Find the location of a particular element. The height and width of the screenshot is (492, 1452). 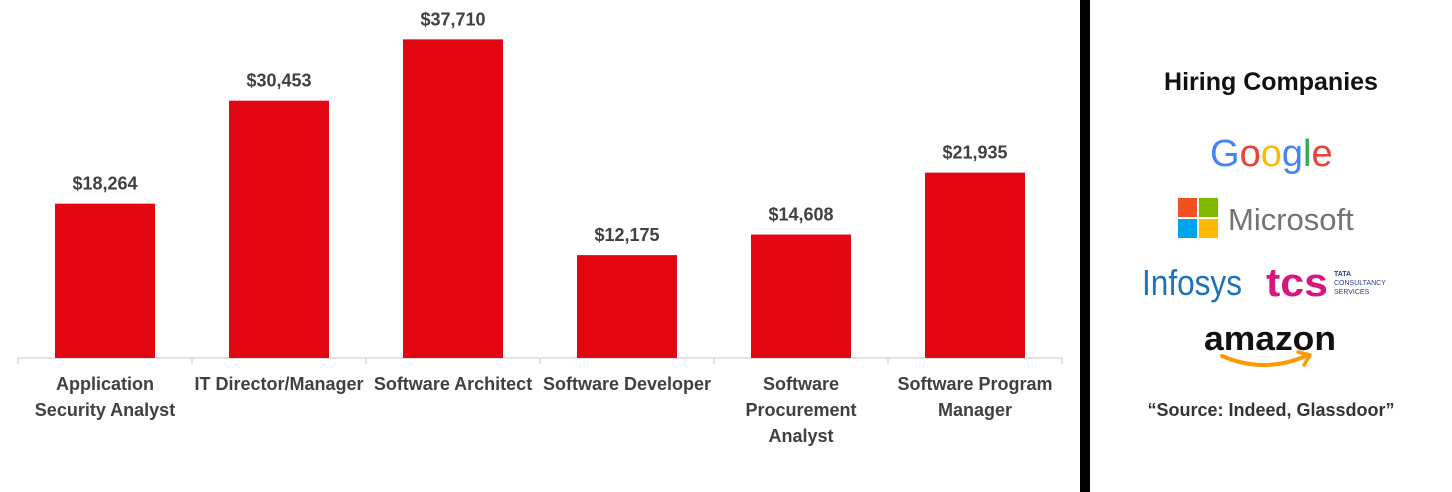

svg-text: TATA is located at coordinates (1342, 274).